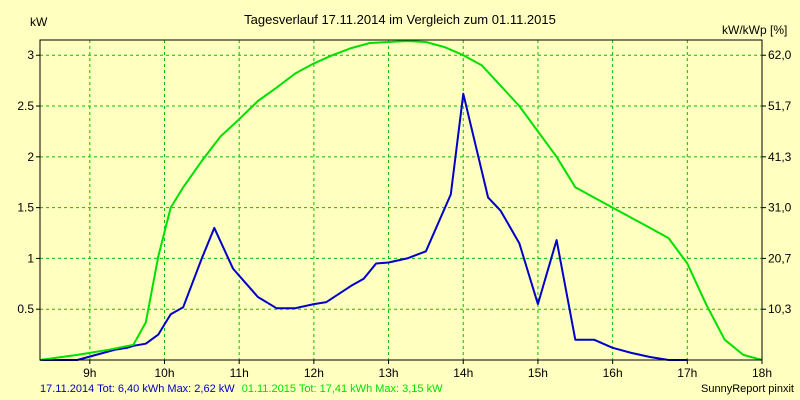  What do you see at coordinates (25, 309) in the screenshot?
I see `y-tick-label: 0.5` at bounding box center [25, 309].